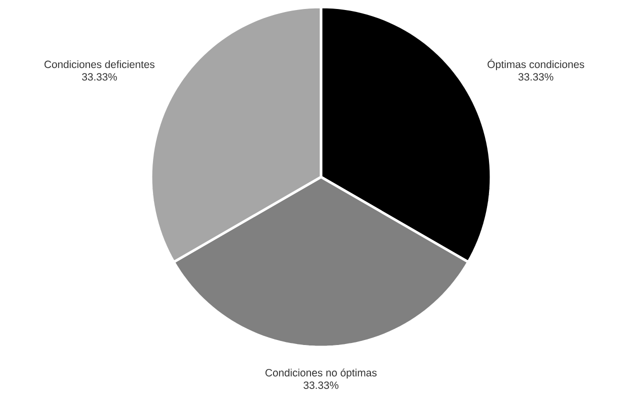 The image size is (621, 407). What do you see at coordinates (99, 64) in the screenshot?
I see `slice-label: Condiciones deficientes` at bounding box center [99, 64].